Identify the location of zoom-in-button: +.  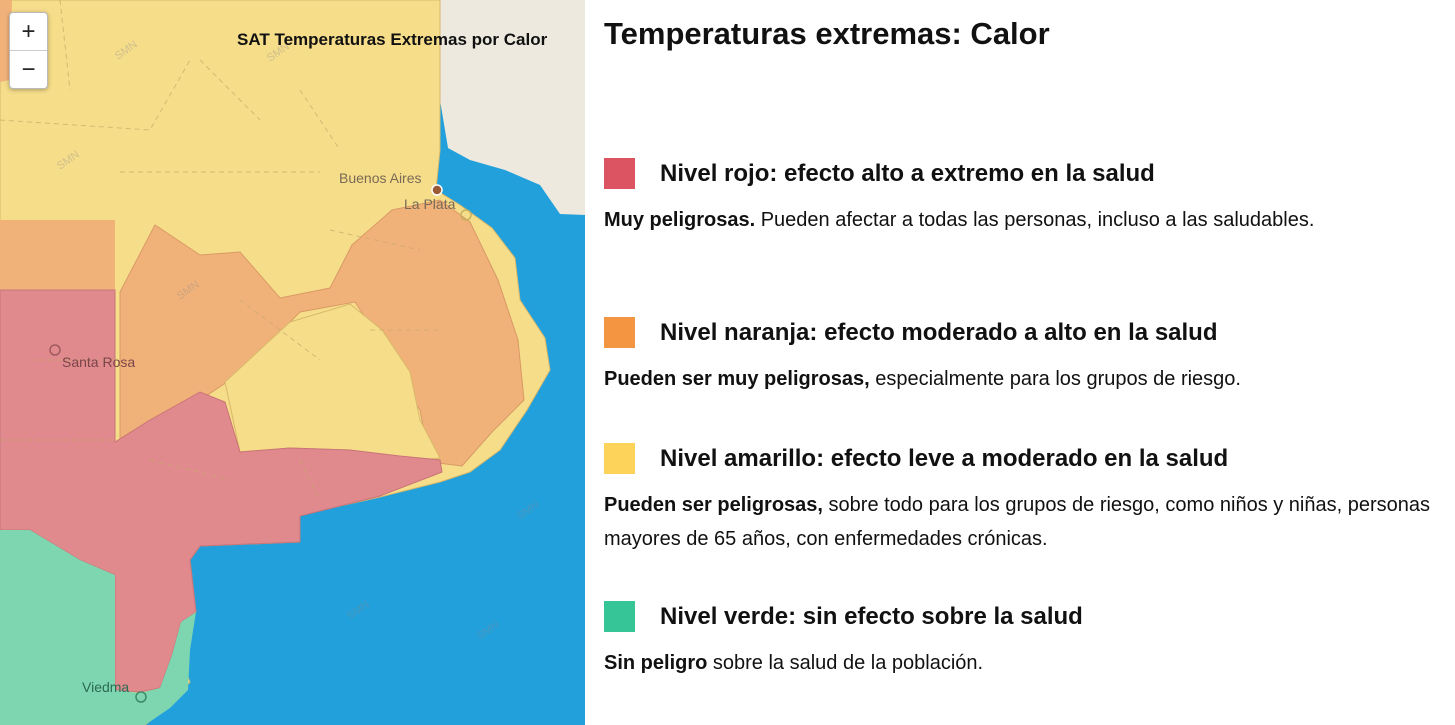
(28, 32).